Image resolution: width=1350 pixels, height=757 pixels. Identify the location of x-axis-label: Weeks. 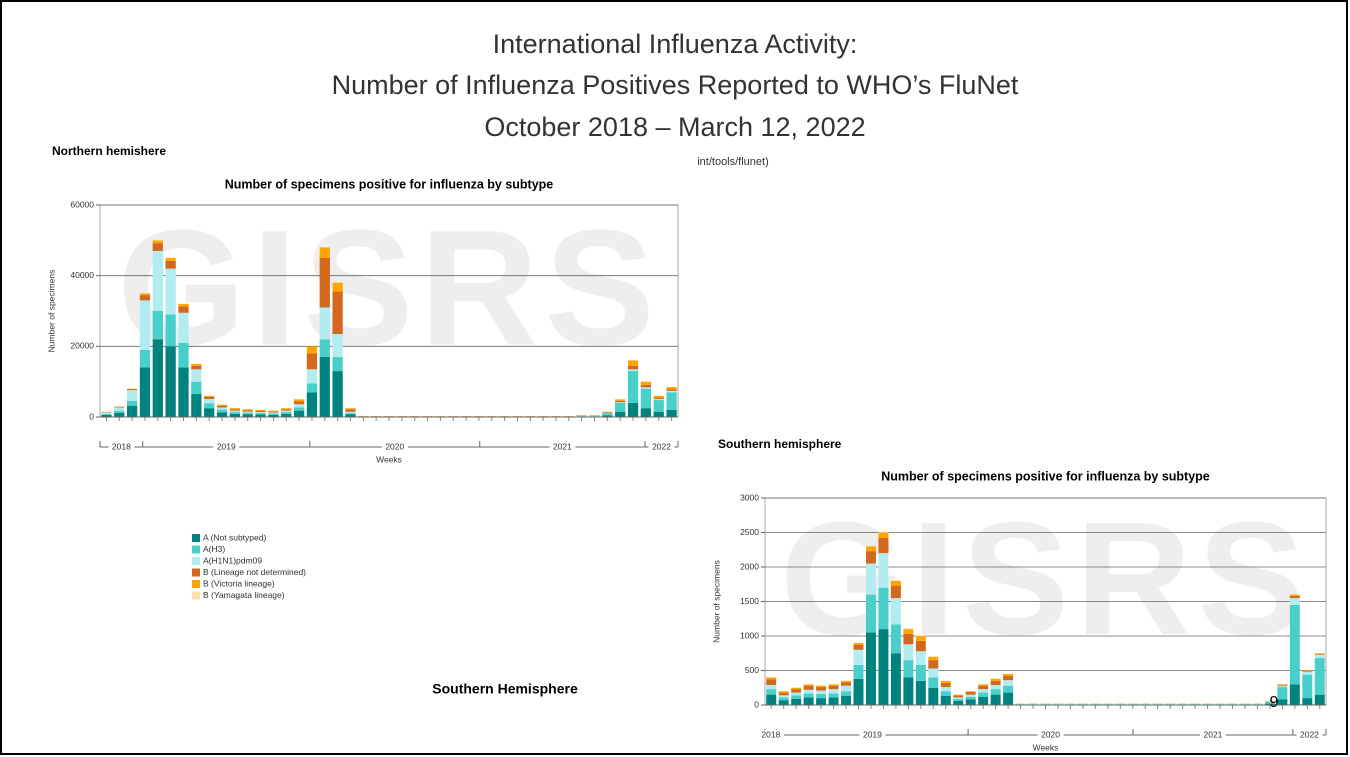
(389, 459).